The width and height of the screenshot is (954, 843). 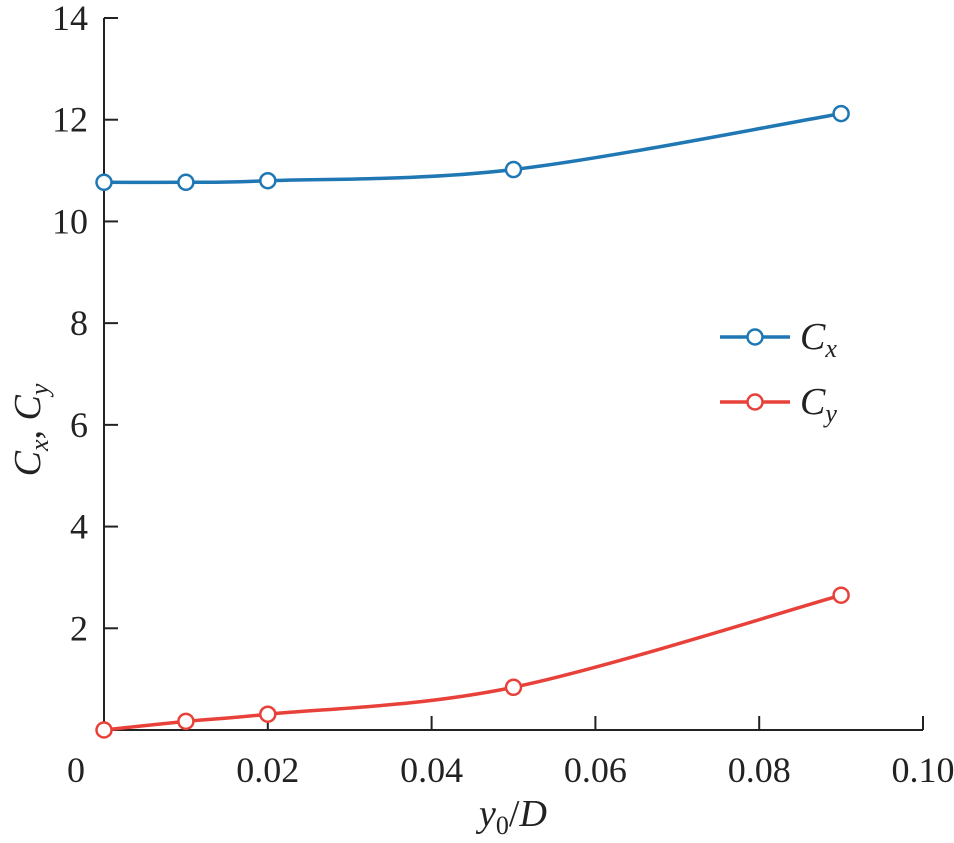 I want to click on y-tick-label: 4, so click(x=79, y=527).